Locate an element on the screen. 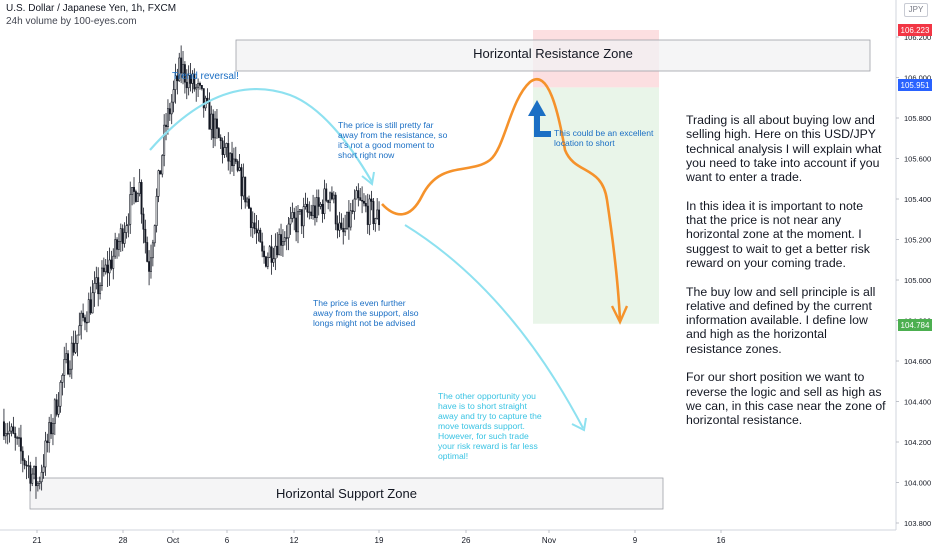 This screenshot has height=550, width=932. time-axis: 21 28 Oct 6 12 19 26 Nov 9 16 is located at coordinates (379, 537).